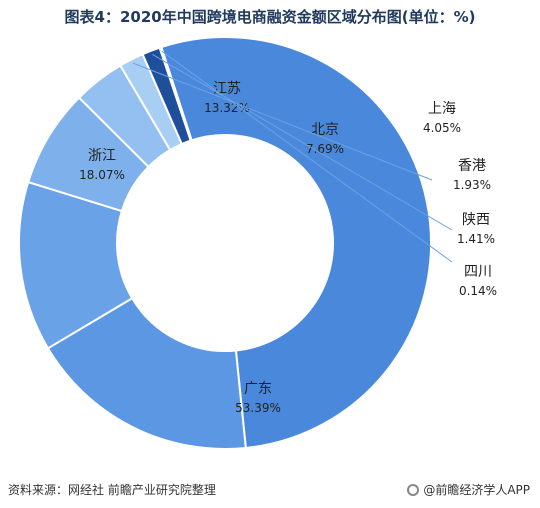 The image size is (540, 508). Describe the element at coordinates (478, 291) in the screenshot. I see `value-label-四川: 0.14%` at that location.